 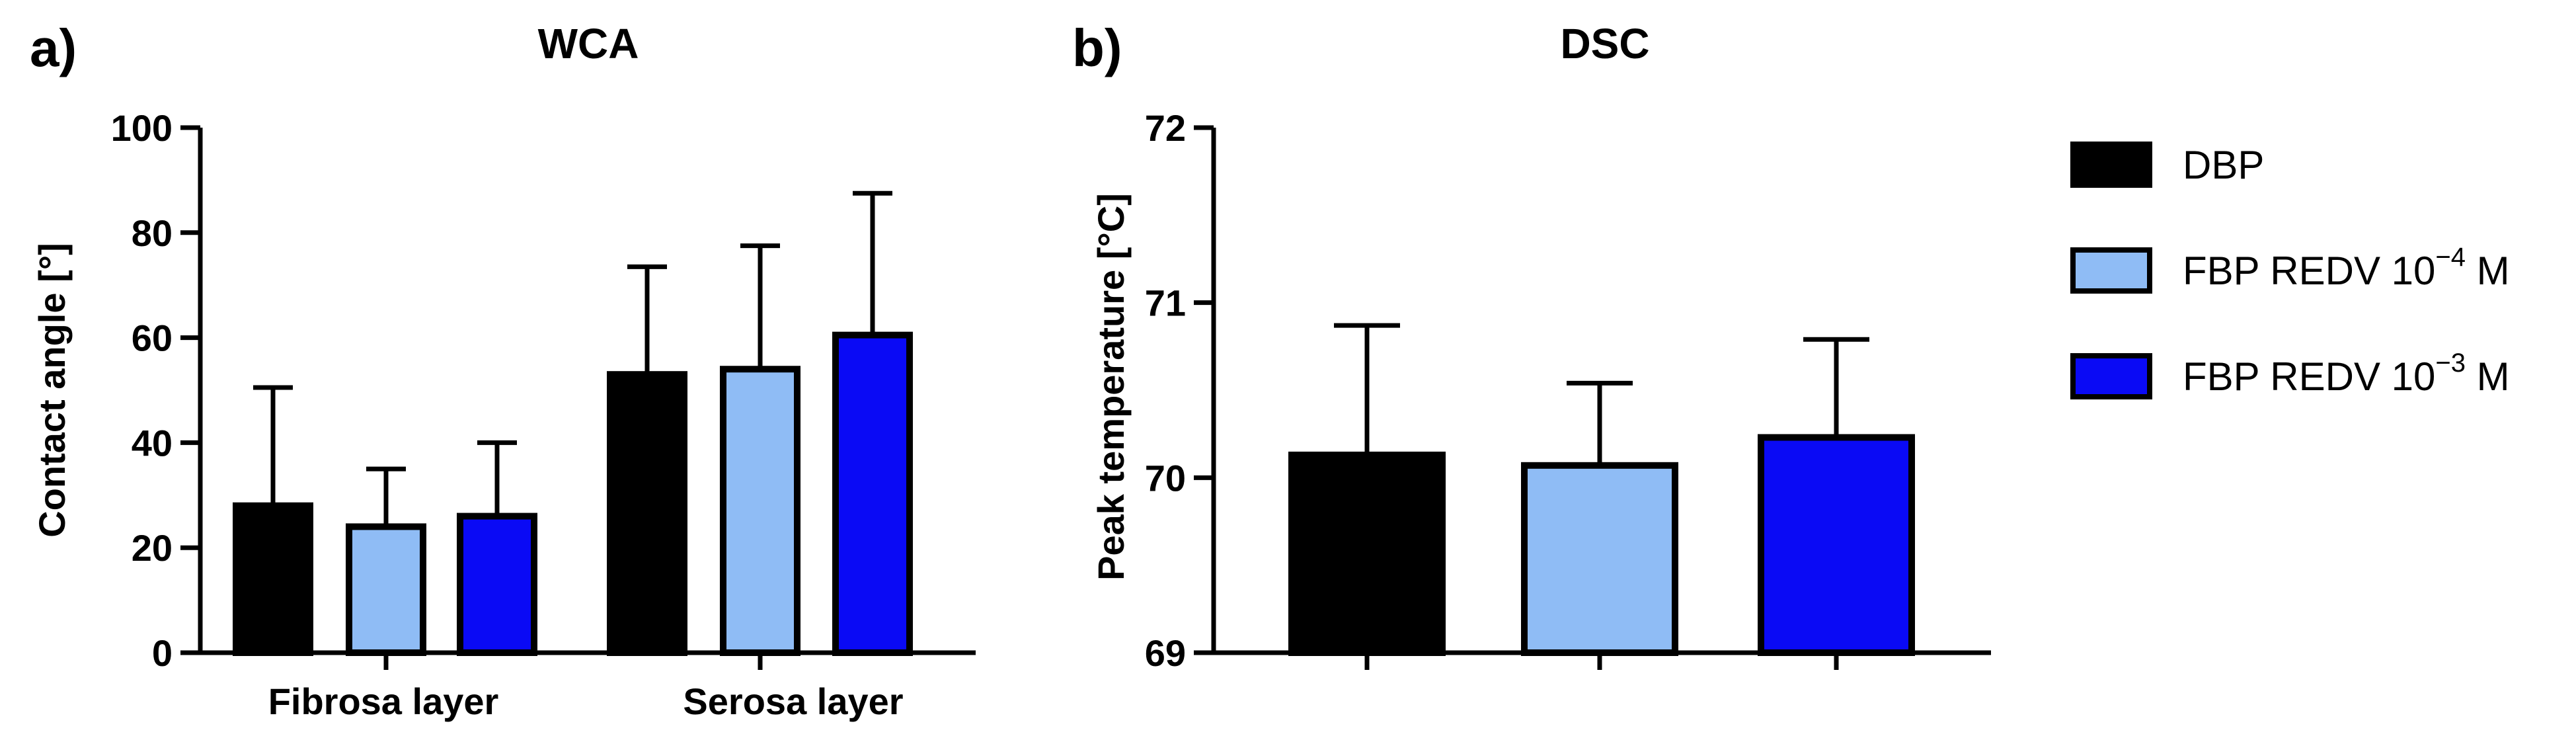 I want to click on wca-title: WCA, so click(x=588, y=43).